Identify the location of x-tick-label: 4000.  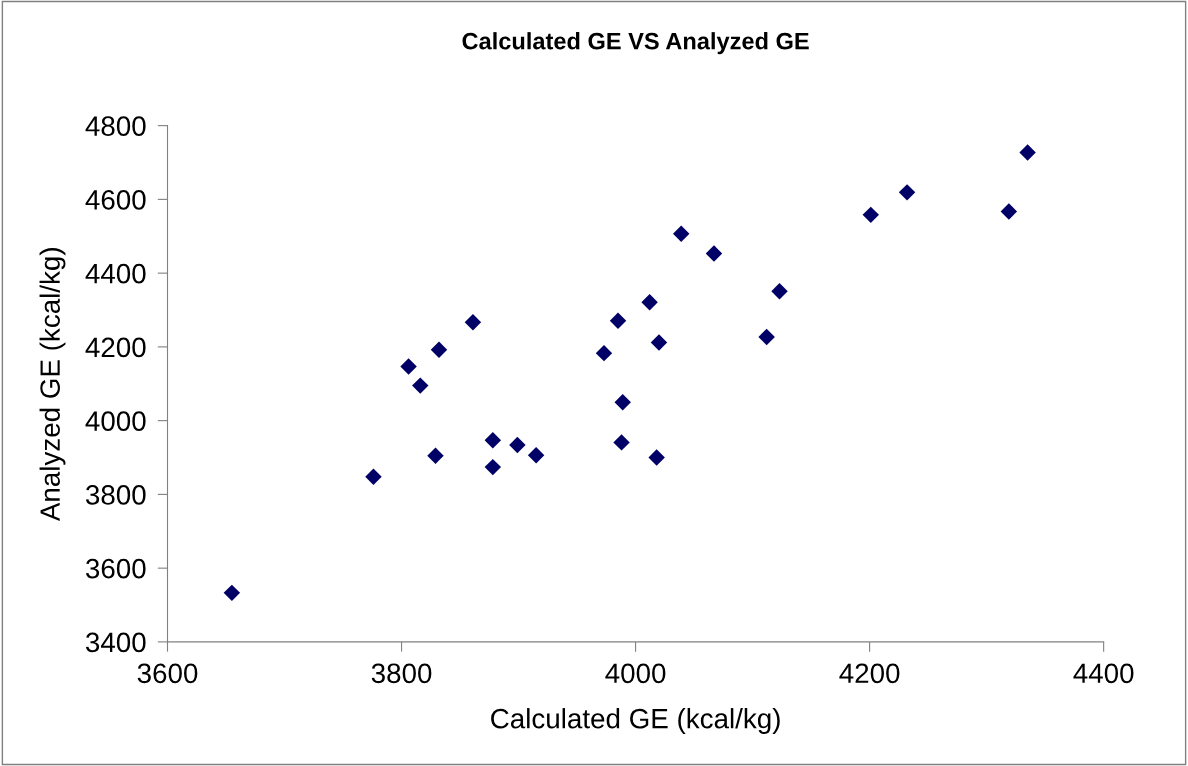
(635, 673).